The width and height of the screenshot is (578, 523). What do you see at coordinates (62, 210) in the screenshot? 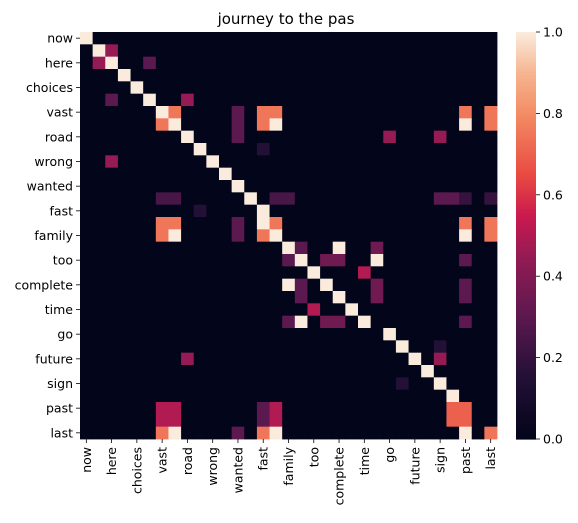
I see `y-tick-label: fast` at bounding box center [62, 210].